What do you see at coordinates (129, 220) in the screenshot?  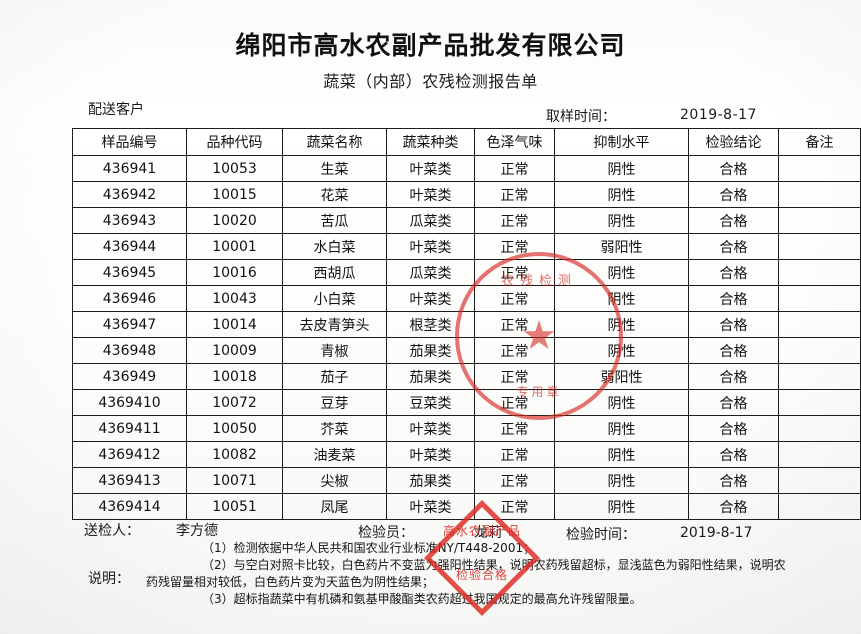 I see `cell-sample-no: 436943` at bounding box center [129, 220].